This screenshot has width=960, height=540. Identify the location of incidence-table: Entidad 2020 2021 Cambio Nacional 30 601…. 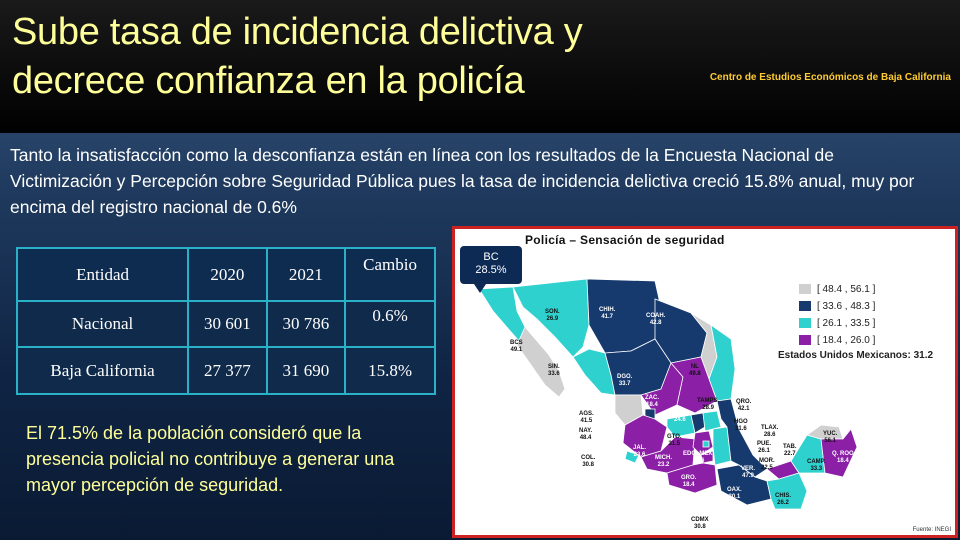
(225, 321).